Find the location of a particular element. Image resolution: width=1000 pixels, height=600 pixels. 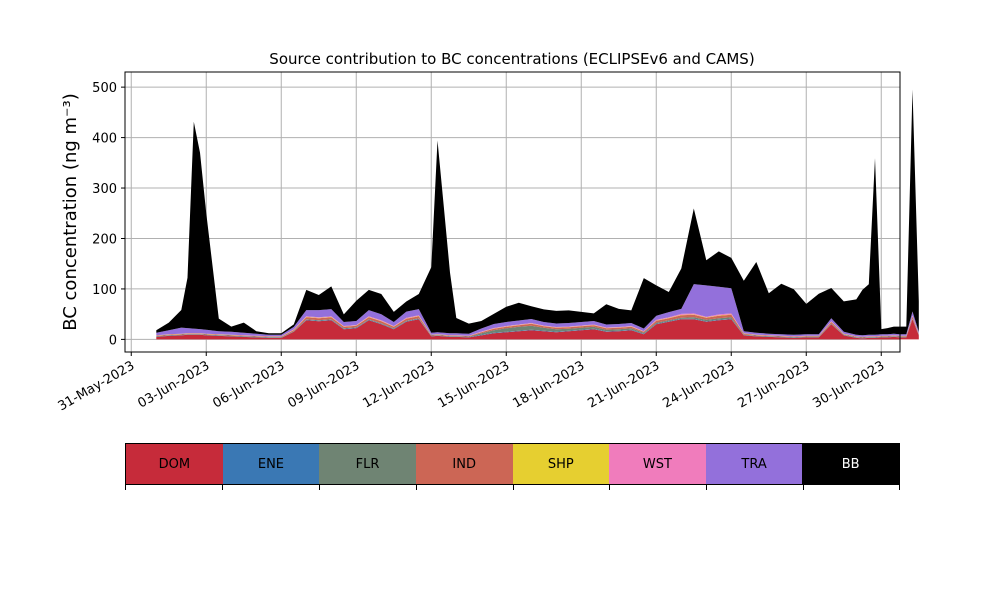

x-tick-label: 09-Jun-2023 is located at coordinates (323, 384).